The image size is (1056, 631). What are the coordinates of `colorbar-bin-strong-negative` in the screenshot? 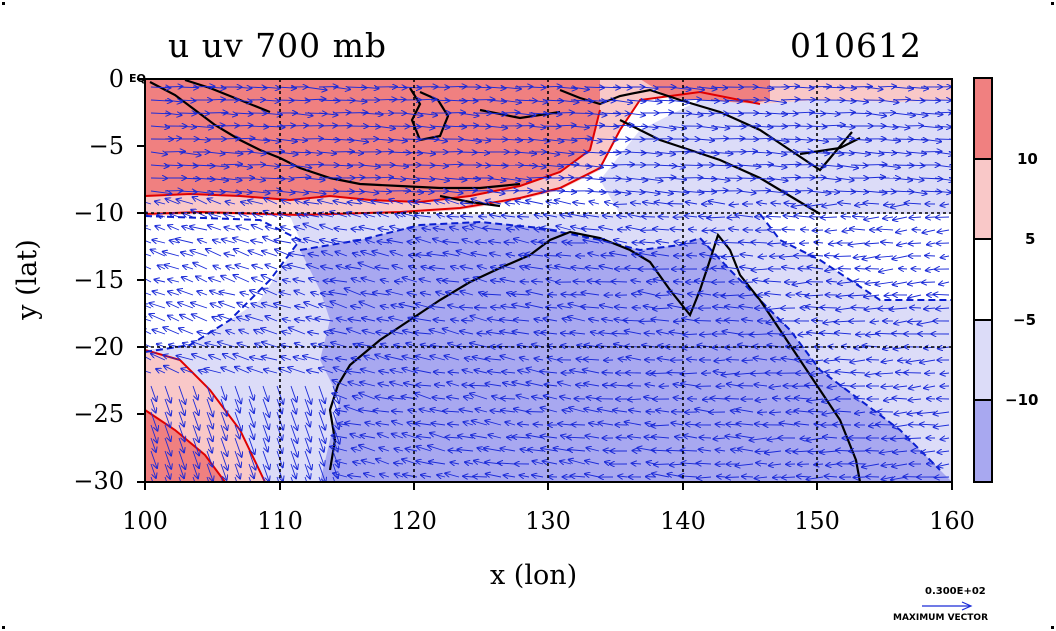 It's located at (983, 441).